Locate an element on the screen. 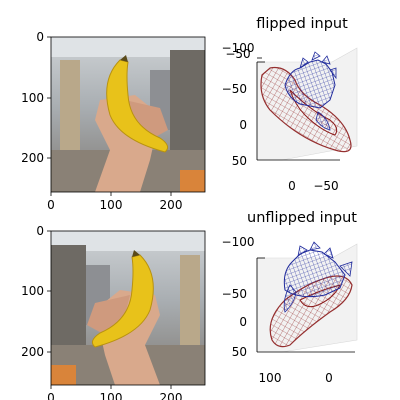 The height and width of the screenshot is (400, 400). tr-ztick-1: −50 is located at coordinates (237, 54).